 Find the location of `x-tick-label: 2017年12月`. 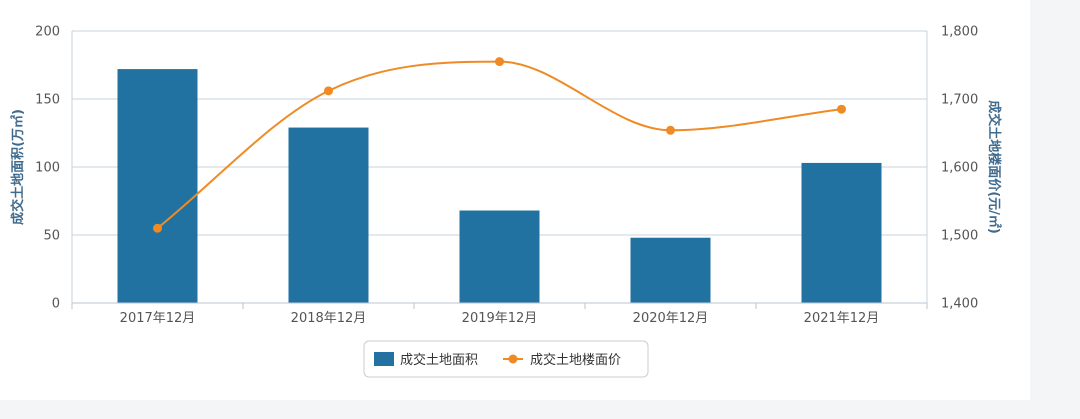

x-tick-label: 2017年12月 is located at coordinates (158, 318).